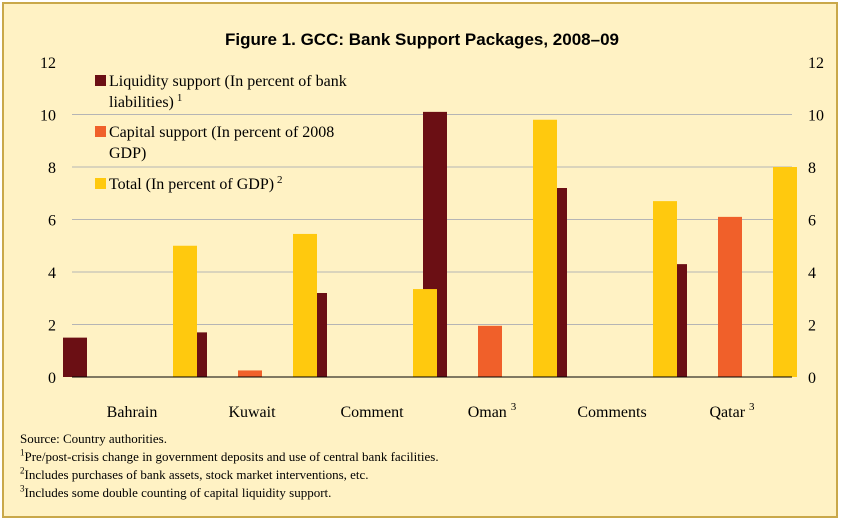 This screenshot has width=844, height=522. Describe the element at coordinates (52, 326) in the screenshot. I see `y-tick-label-left: 2` at that location.